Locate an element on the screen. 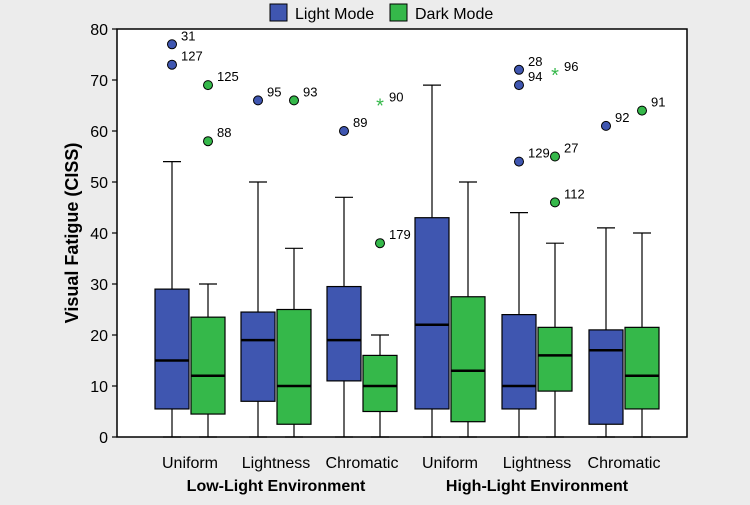 Image resolution: width=750 pixels, height=505 pixels. outlier-label-15: 92 is located at coordinates (622, 117).